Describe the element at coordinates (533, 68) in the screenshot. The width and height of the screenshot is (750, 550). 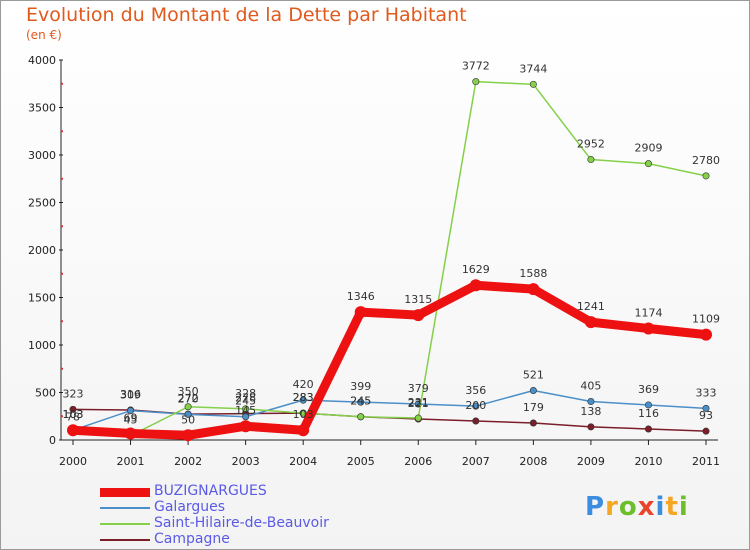
I see `data-label: 3744` at that location.